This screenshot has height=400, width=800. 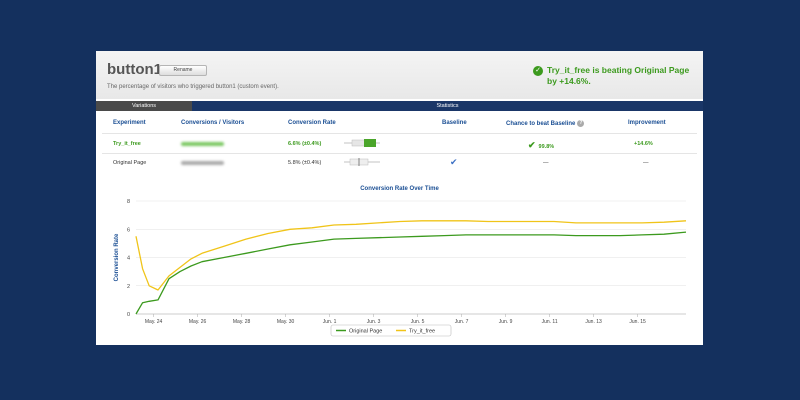 What do you see at coordinates (546, 147) in the screenshot?
I see `chance-text: 99.8%` at bounding box center [546, 147].